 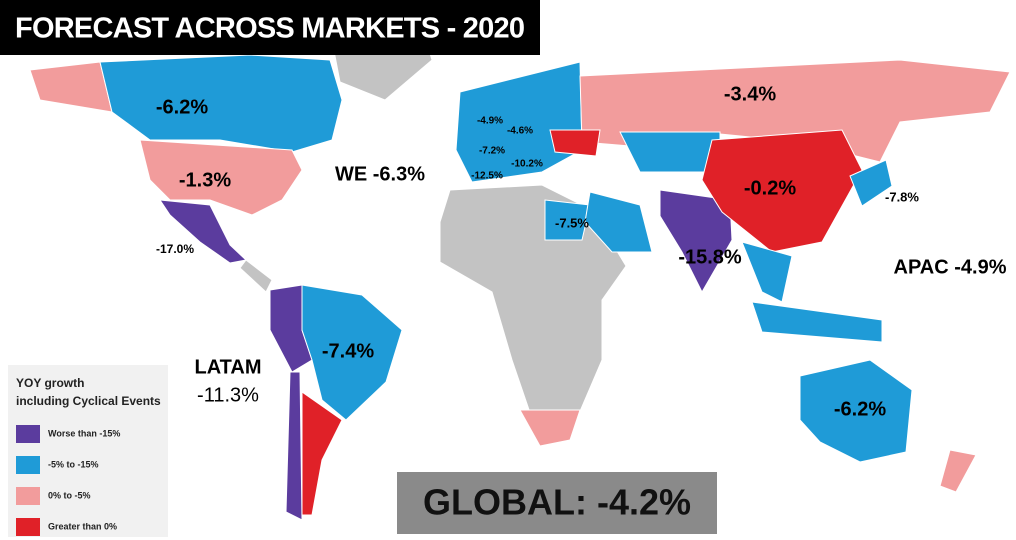 I want to click on label: APAC -4.9%, so click(x=950, y=267).